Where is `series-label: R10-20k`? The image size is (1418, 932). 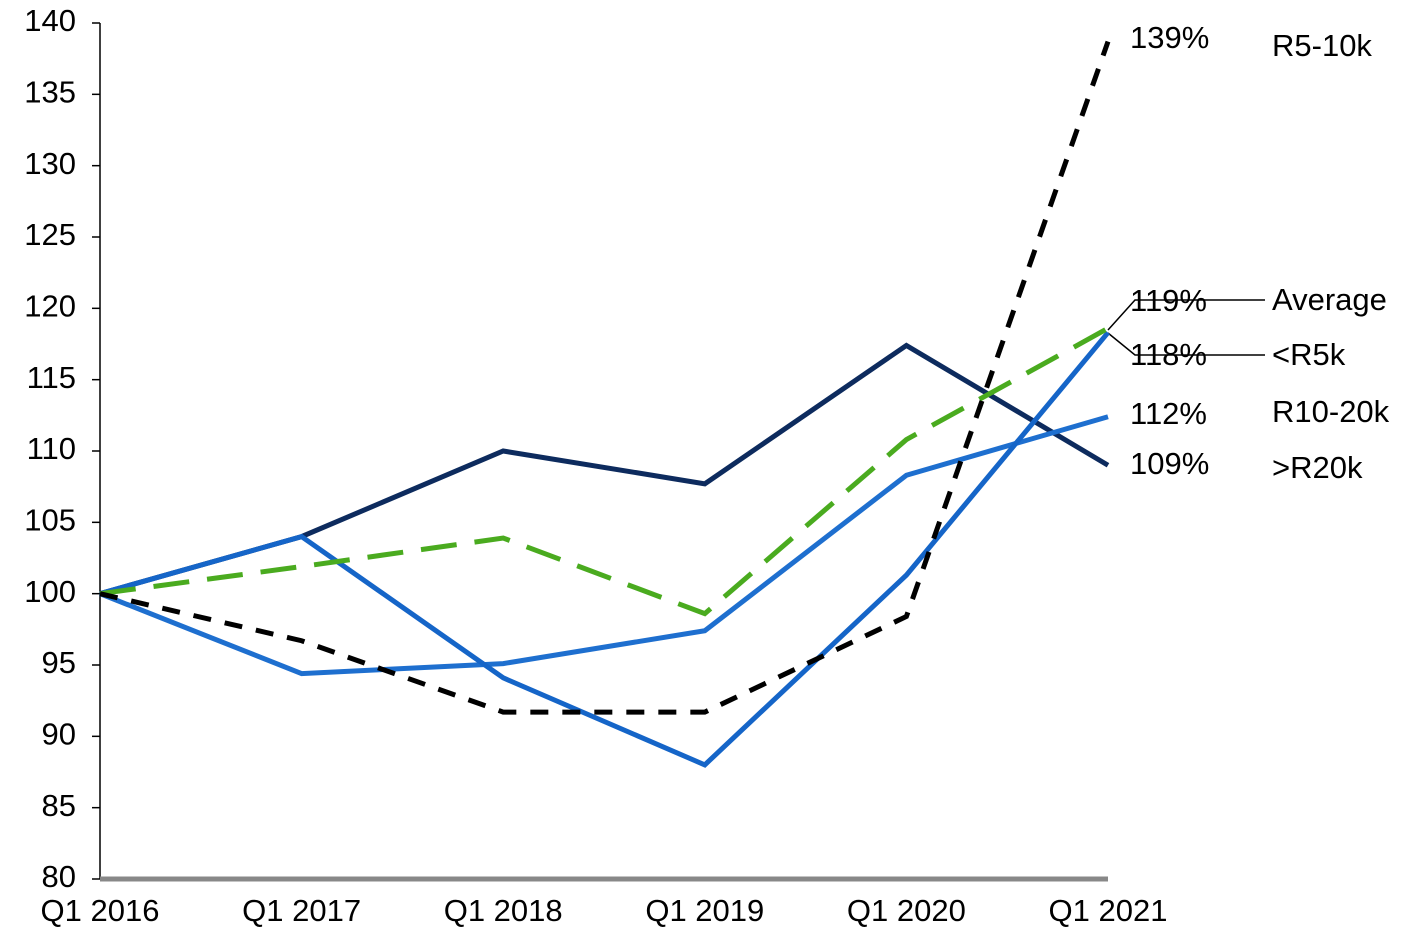
series-label: R10-20k is located at coordinates (1331, 411).